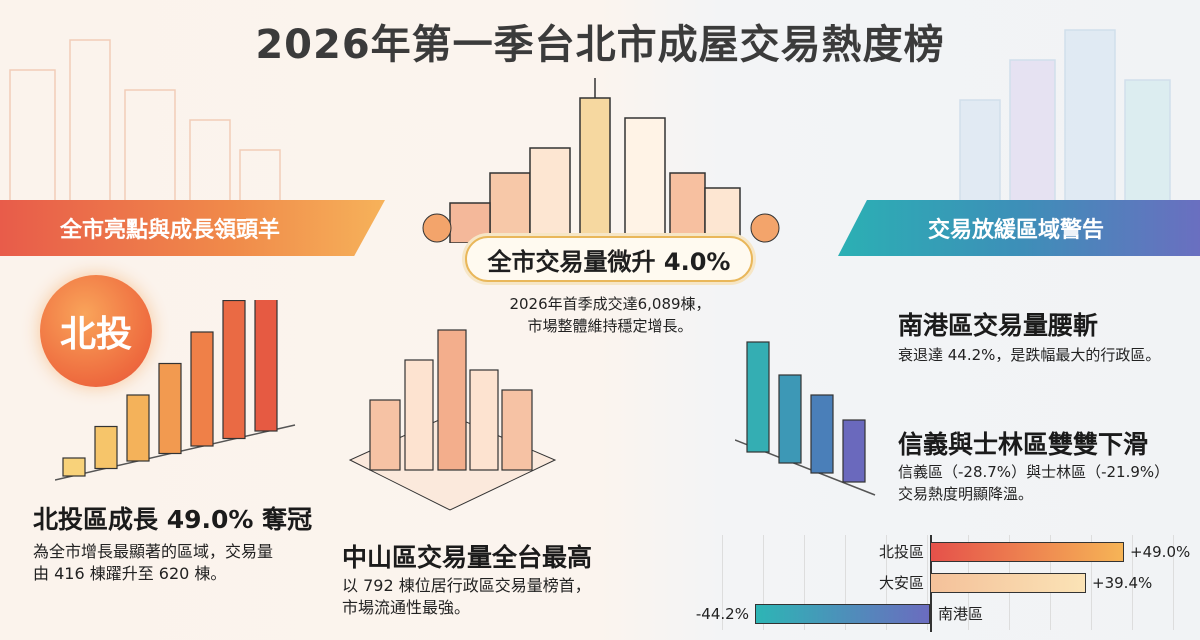 Image resolution: width=1200 pixels, height=640 pixels. What do you see at coordinates (609, 259) in the screenshot?
I see `citywide-volume-headline: 全市交易量微升 4.0%` at bounding box center [609, 259].